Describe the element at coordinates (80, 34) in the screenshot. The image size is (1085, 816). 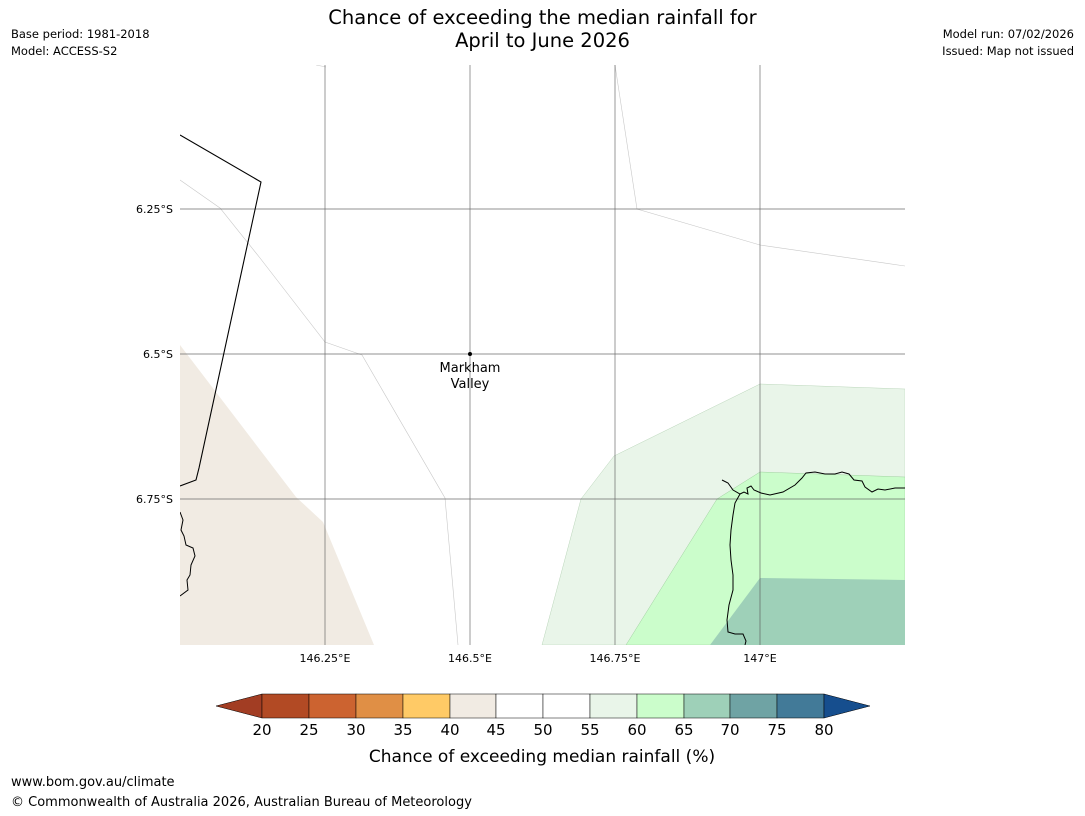
I see `base-period: Base period: 1981-2018` at that location.